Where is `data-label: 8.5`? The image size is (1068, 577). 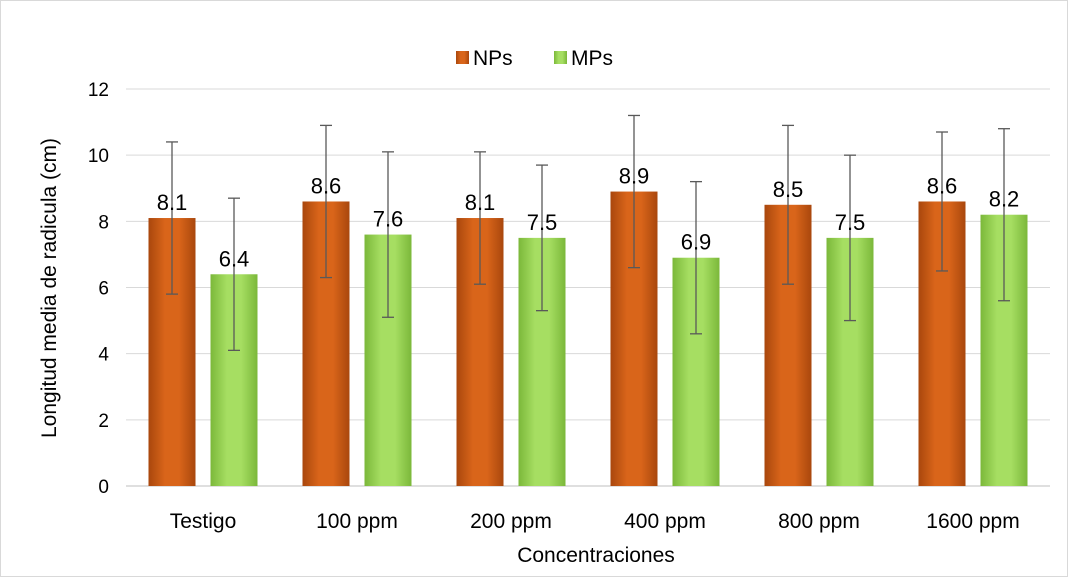 data-label: 8.5 is located at coordinates (788, 189).